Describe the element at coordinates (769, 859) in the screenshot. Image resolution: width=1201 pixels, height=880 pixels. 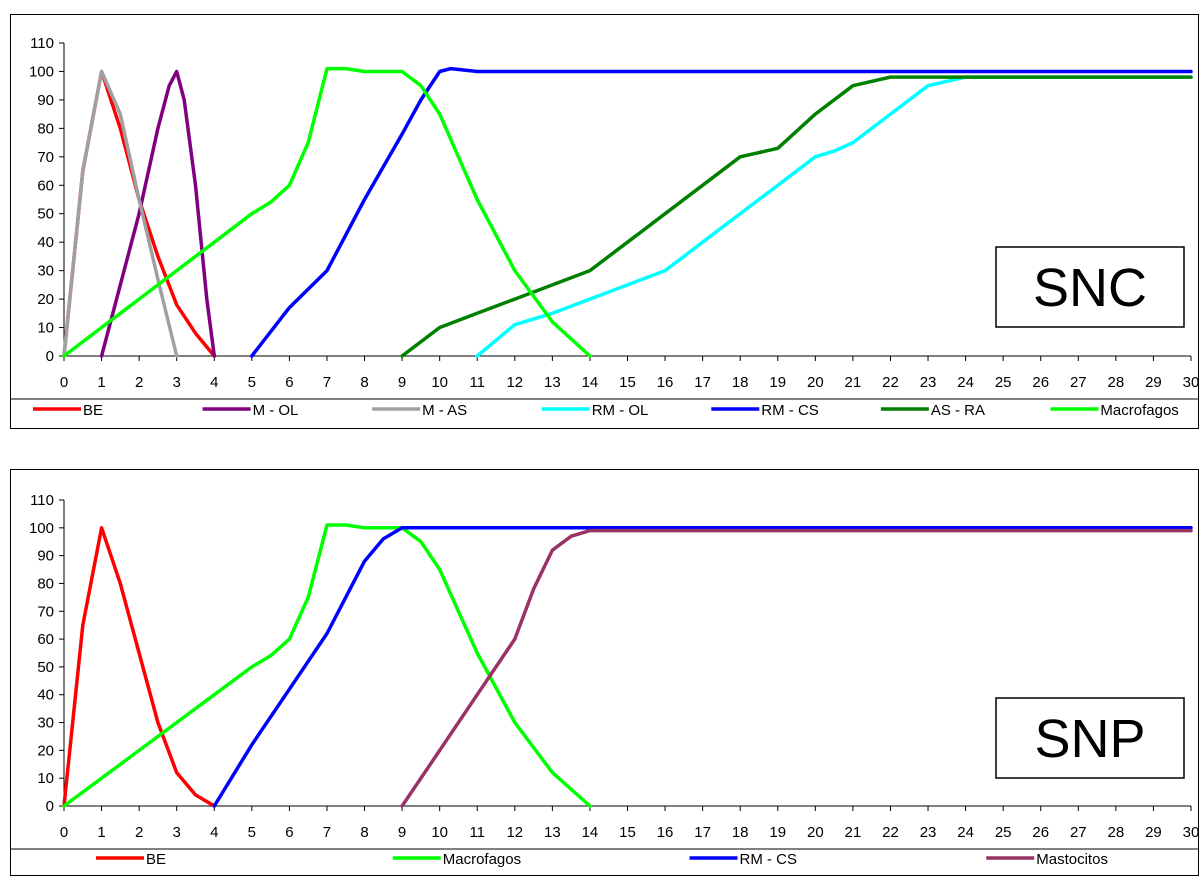
I see `legend-label-rm-cs: RM - CS` at that location.